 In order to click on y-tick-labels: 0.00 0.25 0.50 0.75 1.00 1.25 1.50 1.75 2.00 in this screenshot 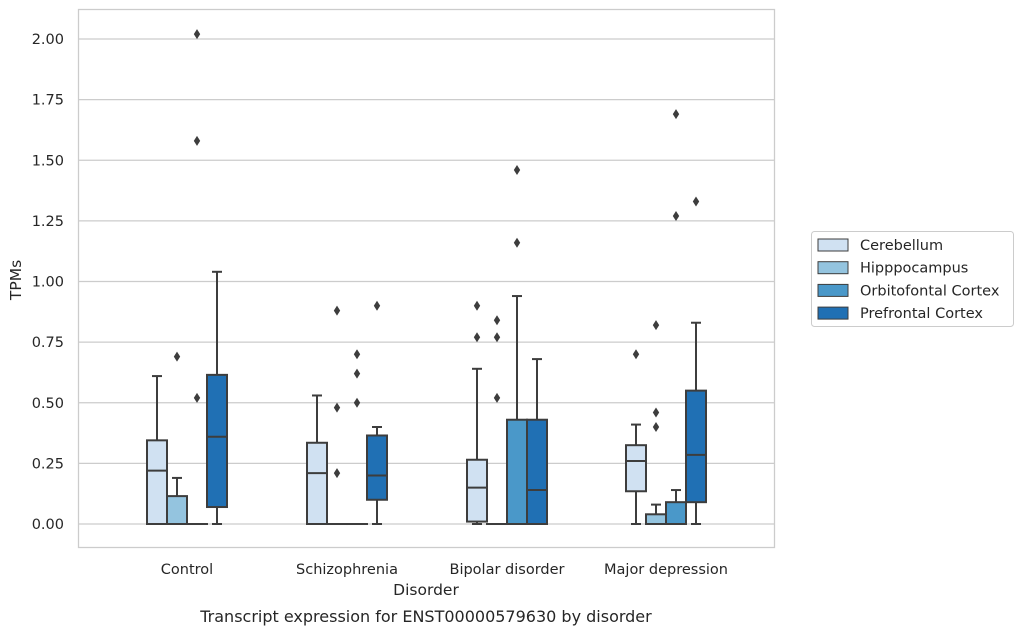, I will do `click(48, 282)`.